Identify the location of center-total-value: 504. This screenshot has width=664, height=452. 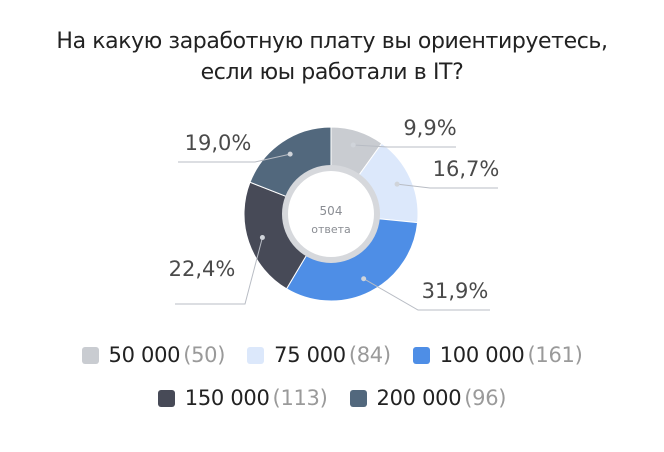
(331, 211).